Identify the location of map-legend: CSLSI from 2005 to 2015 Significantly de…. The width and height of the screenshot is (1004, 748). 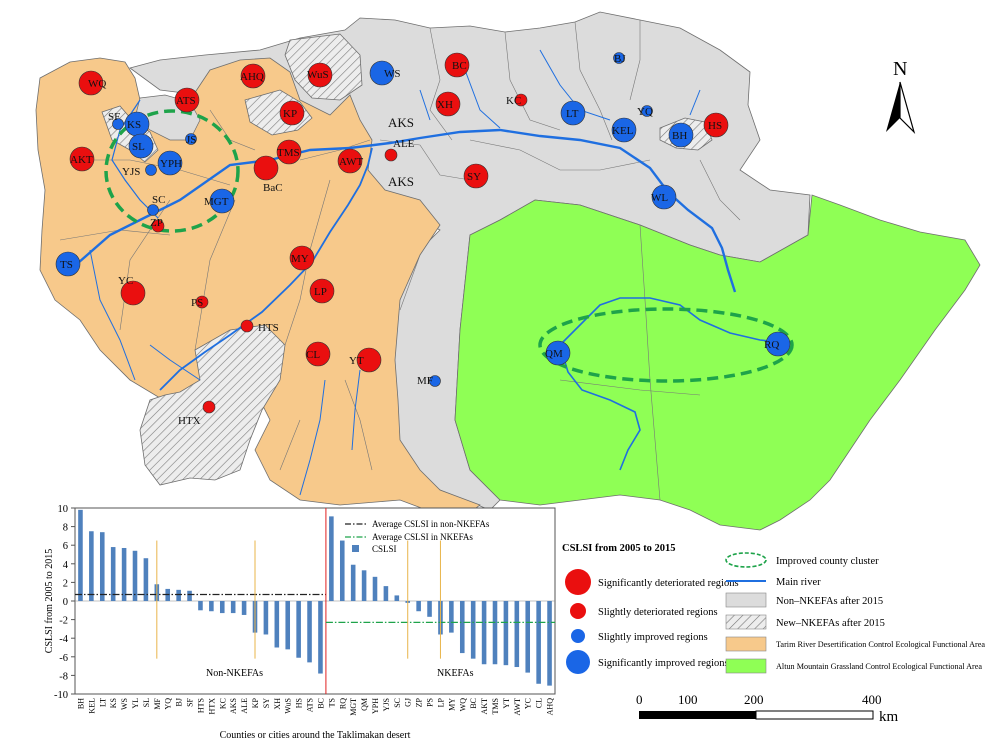
(773, 608).